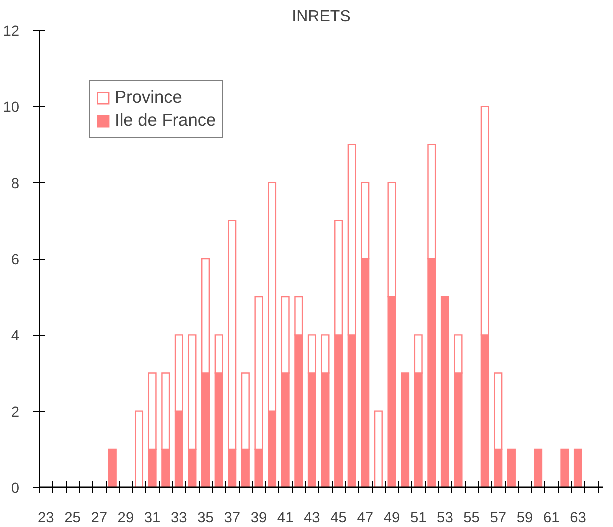  I want to click on x-tick-label: 49, so click(392, 518).